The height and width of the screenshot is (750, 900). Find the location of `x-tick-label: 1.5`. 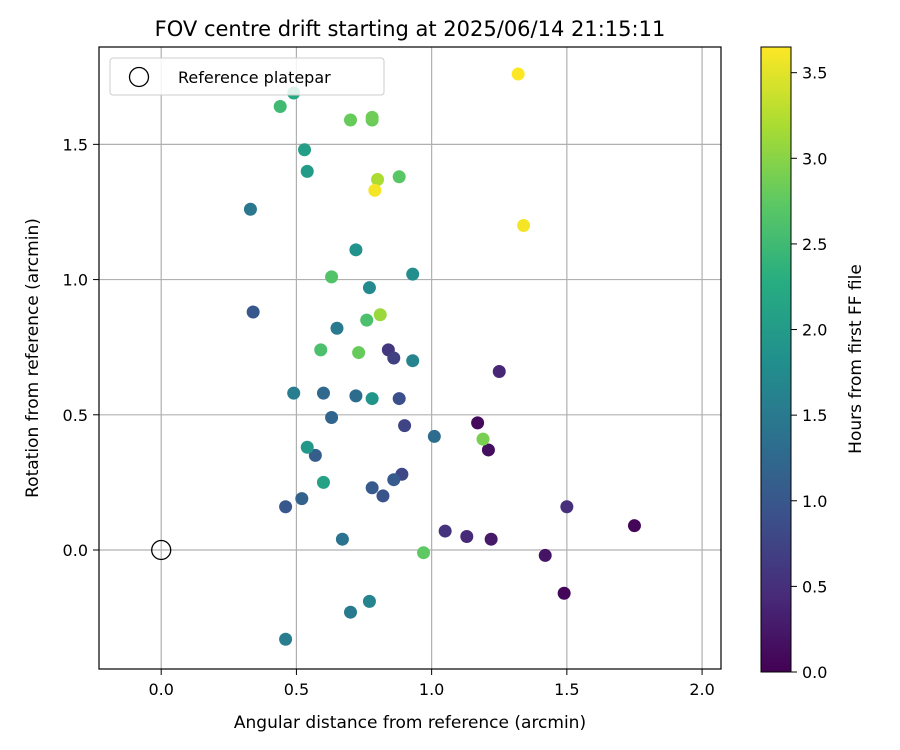

x-tick-label: 1.5 is located at coordinates (566, 689).